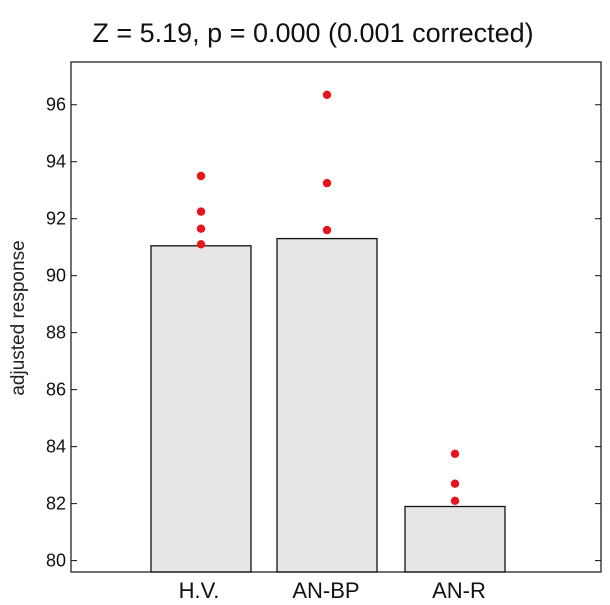 The width and height of the screenshot is (610, 605). Describe the element at coordinates (56, 333) in the screenshot. I see `y-tick-label: 88` at that location.